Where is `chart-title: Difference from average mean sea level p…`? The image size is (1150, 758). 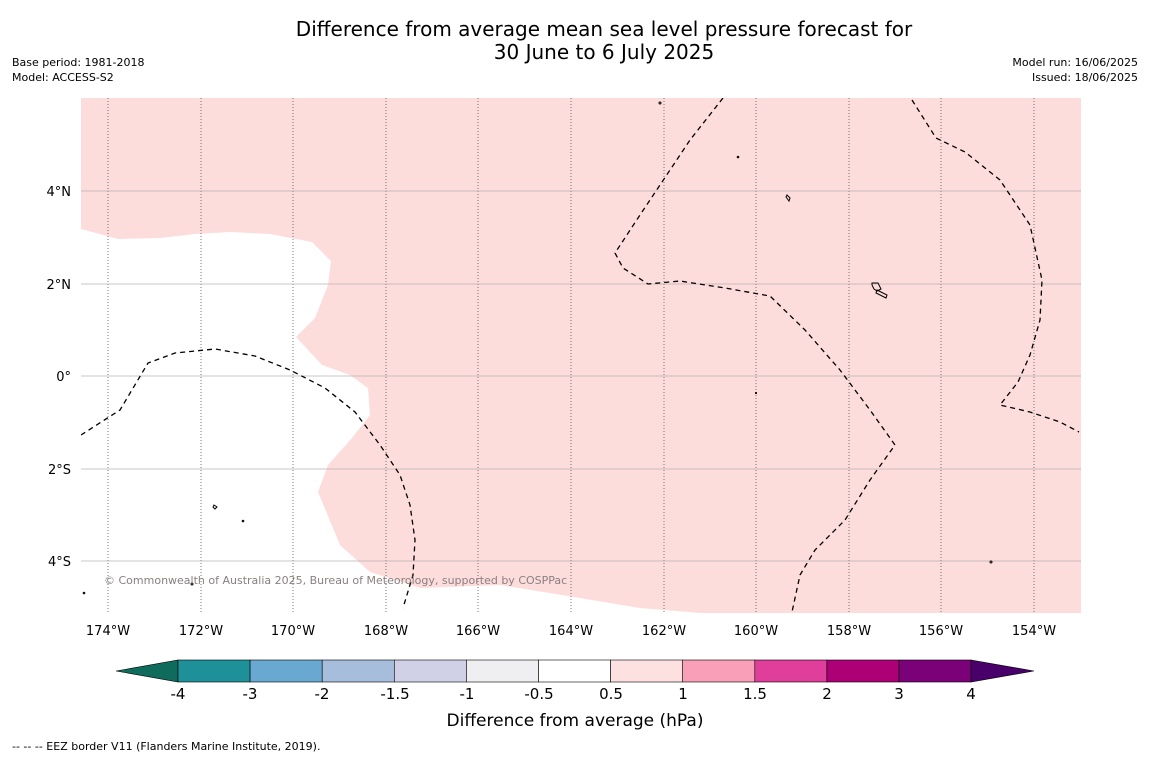 chart-title: Difference from average mean sea level p… is located at coordinates (575, 41).